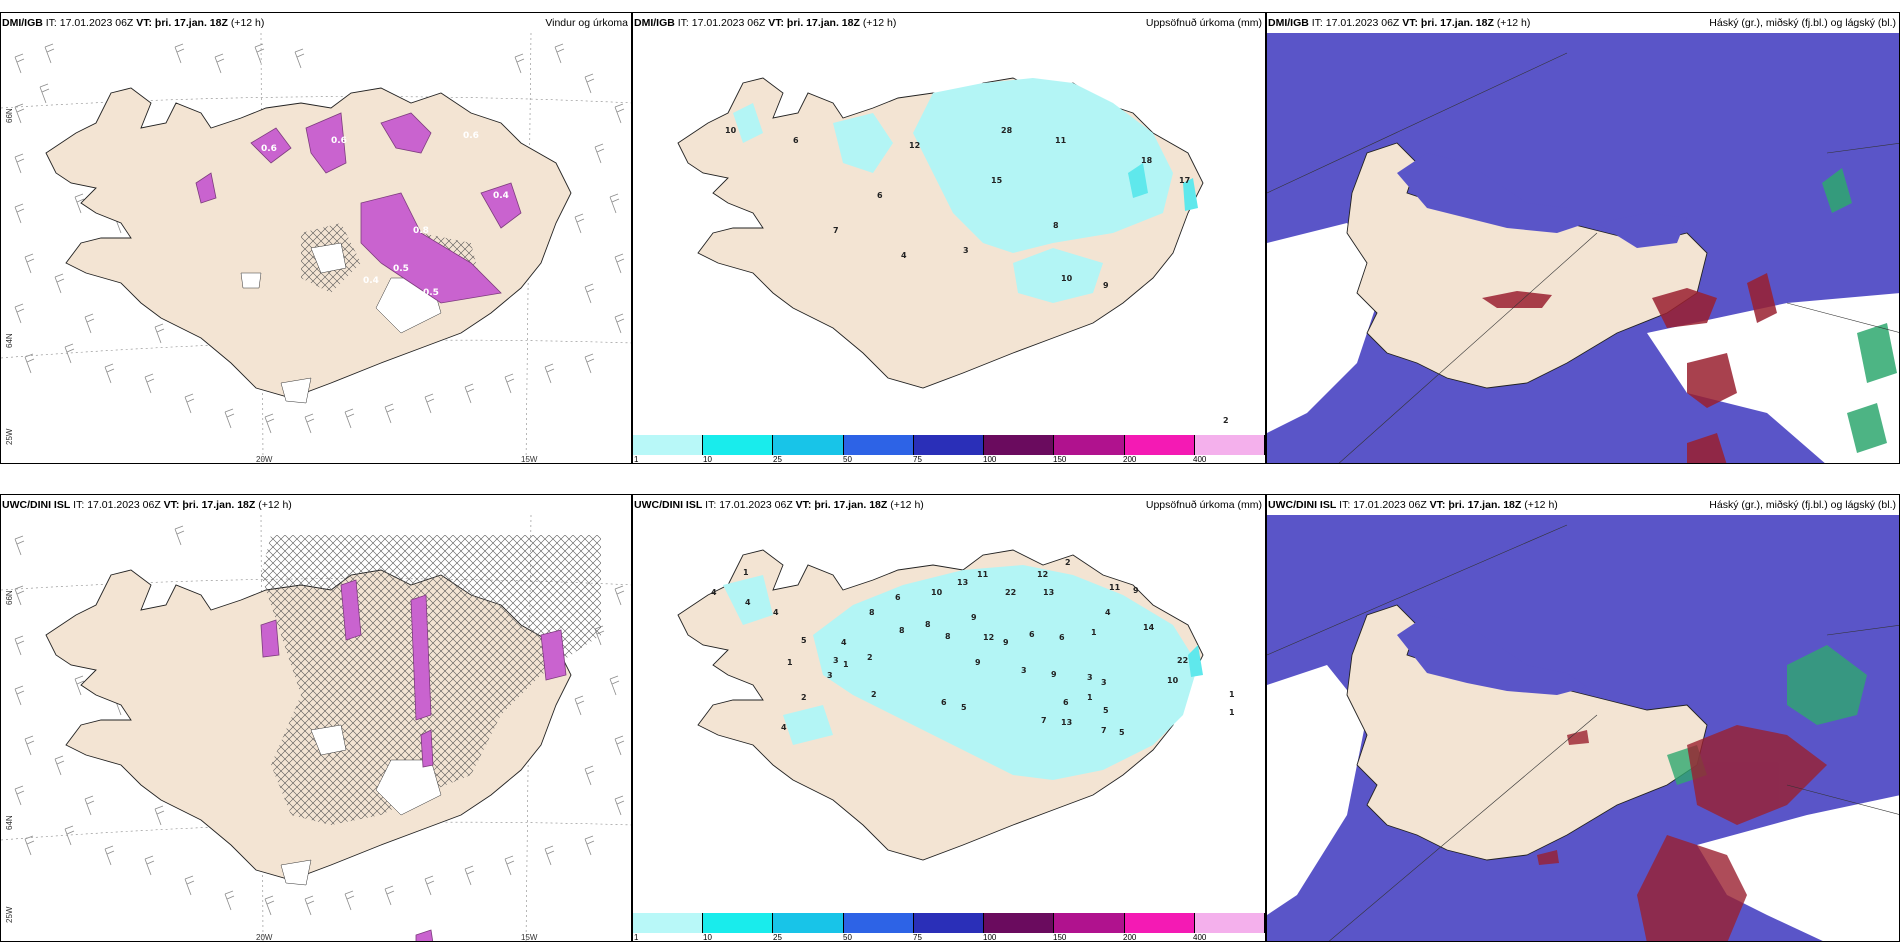 This screenshot has width=1900, height=950. What do you see at coordinates (953, 190) in the screenshot?
I see `precip-areas` at bounding box center [953, 190].